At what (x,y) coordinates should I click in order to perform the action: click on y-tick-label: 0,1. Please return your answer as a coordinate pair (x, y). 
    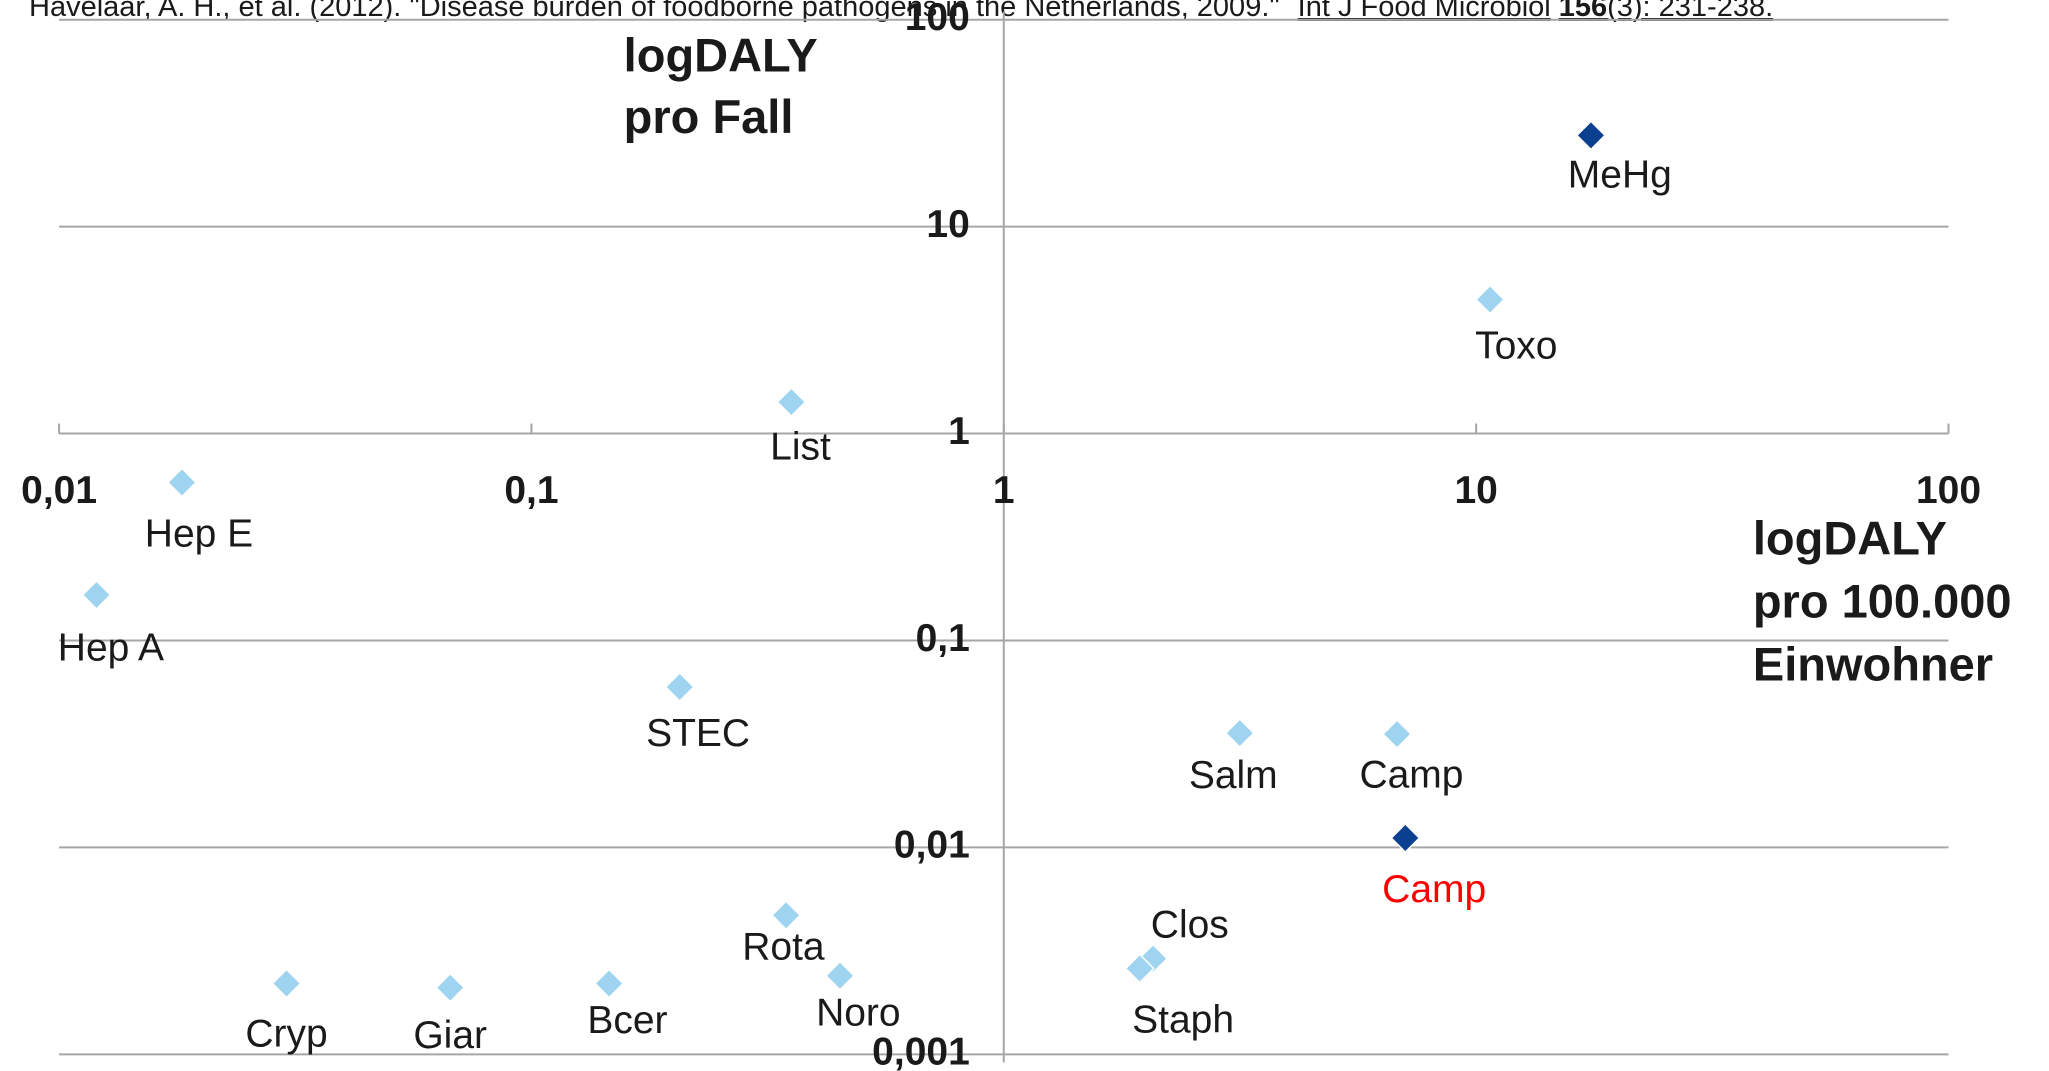
    Looking at the image, I should click on (943, 638).